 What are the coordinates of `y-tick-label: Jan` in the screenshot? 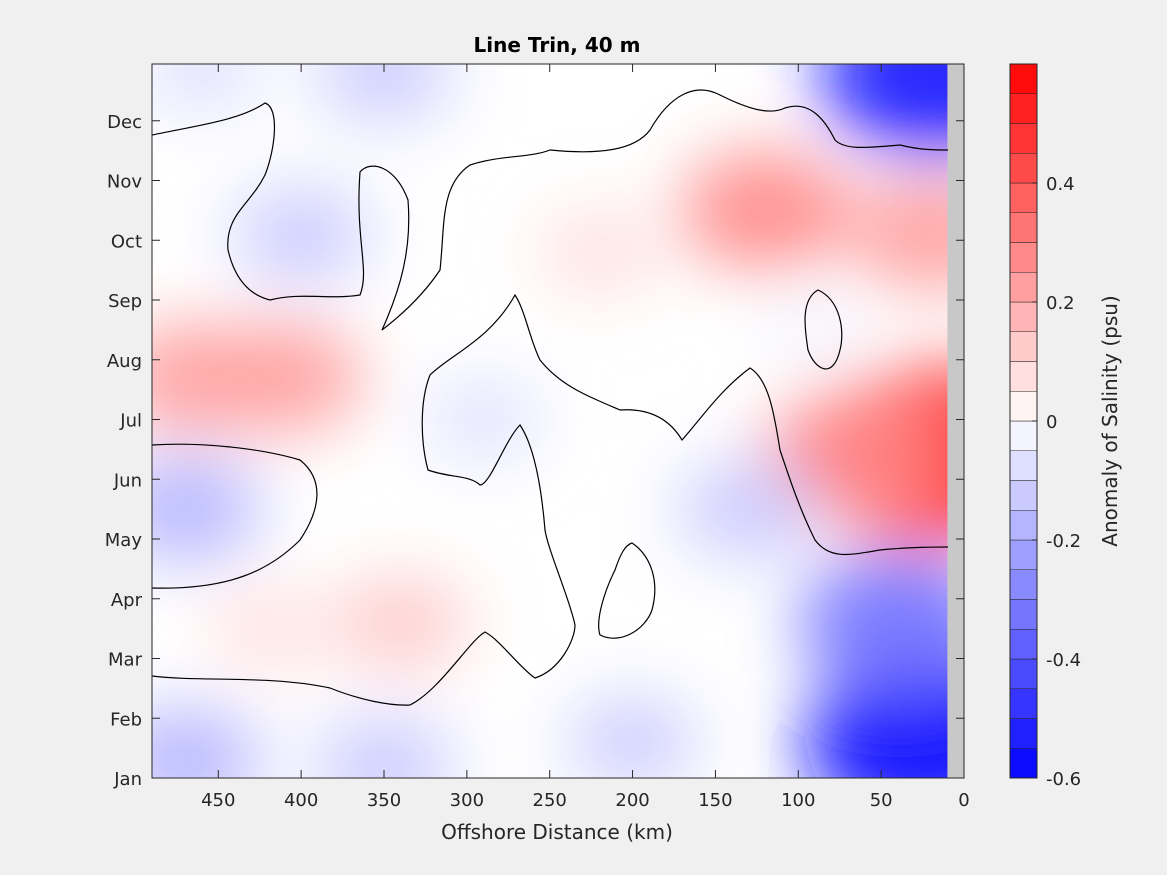 It's located at (127, 779).